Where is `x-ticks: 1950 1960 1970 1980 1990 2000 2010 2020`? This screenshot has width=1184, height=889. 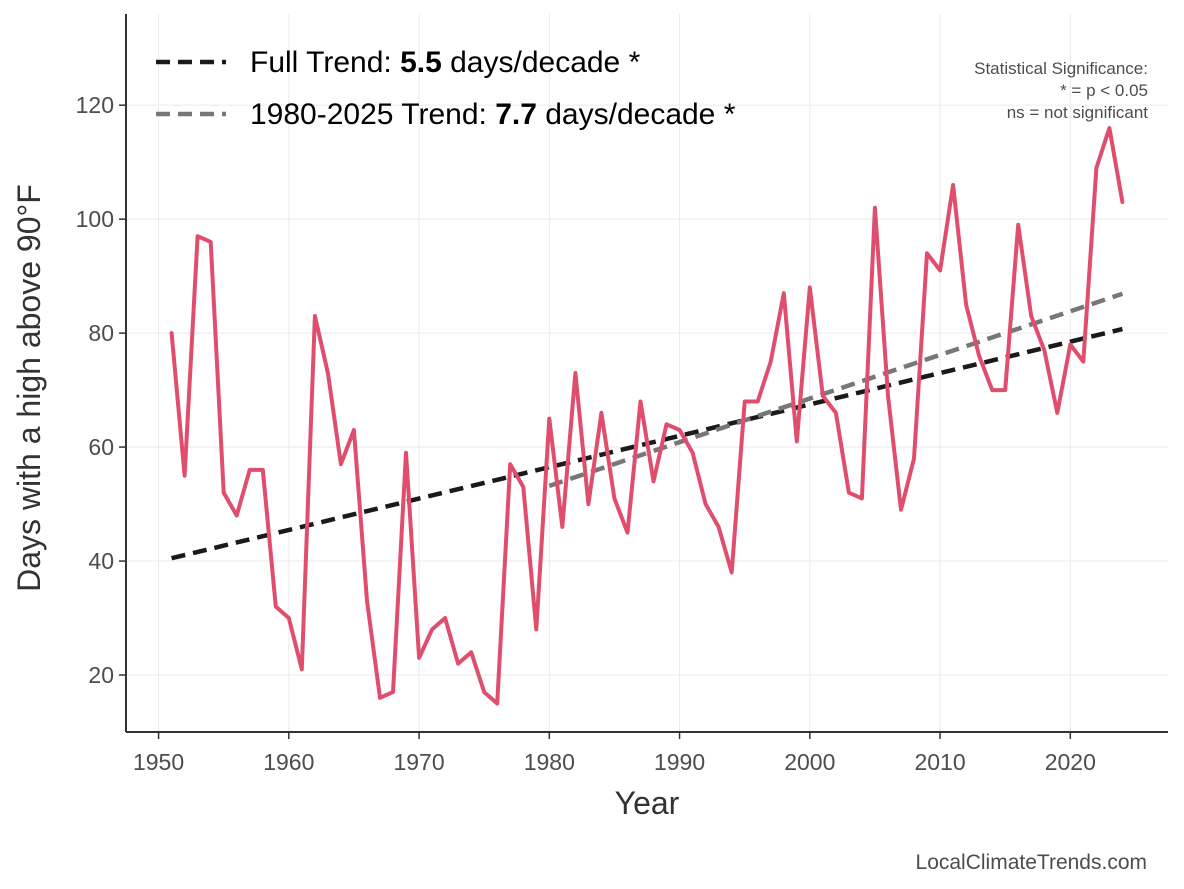
x-ticks: 1950 1960 1970 1980 1990 2000 2010 2020 is located at coordinates (614, 753).